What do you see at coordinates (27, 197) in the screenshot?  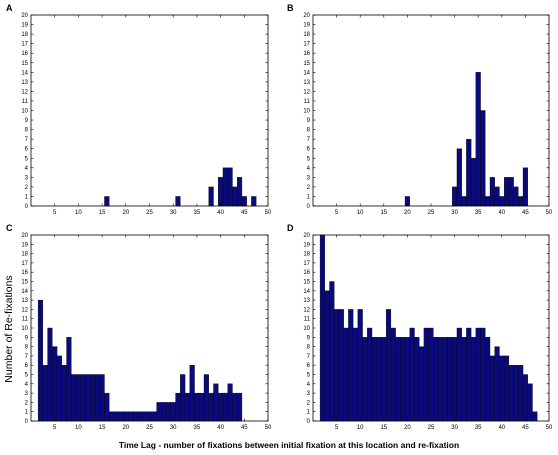 I see `y-tick-label-a-1: 1` at bounding box center [27, 197].